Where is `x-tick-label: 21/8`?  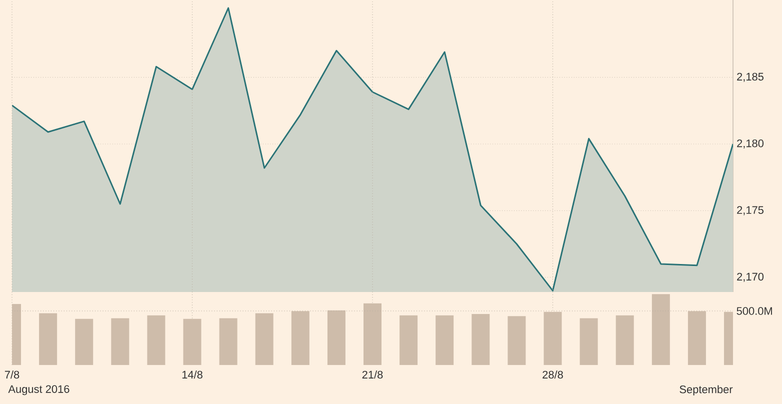
x-tick-label: 21/8 is located at coordinates (372, 374).